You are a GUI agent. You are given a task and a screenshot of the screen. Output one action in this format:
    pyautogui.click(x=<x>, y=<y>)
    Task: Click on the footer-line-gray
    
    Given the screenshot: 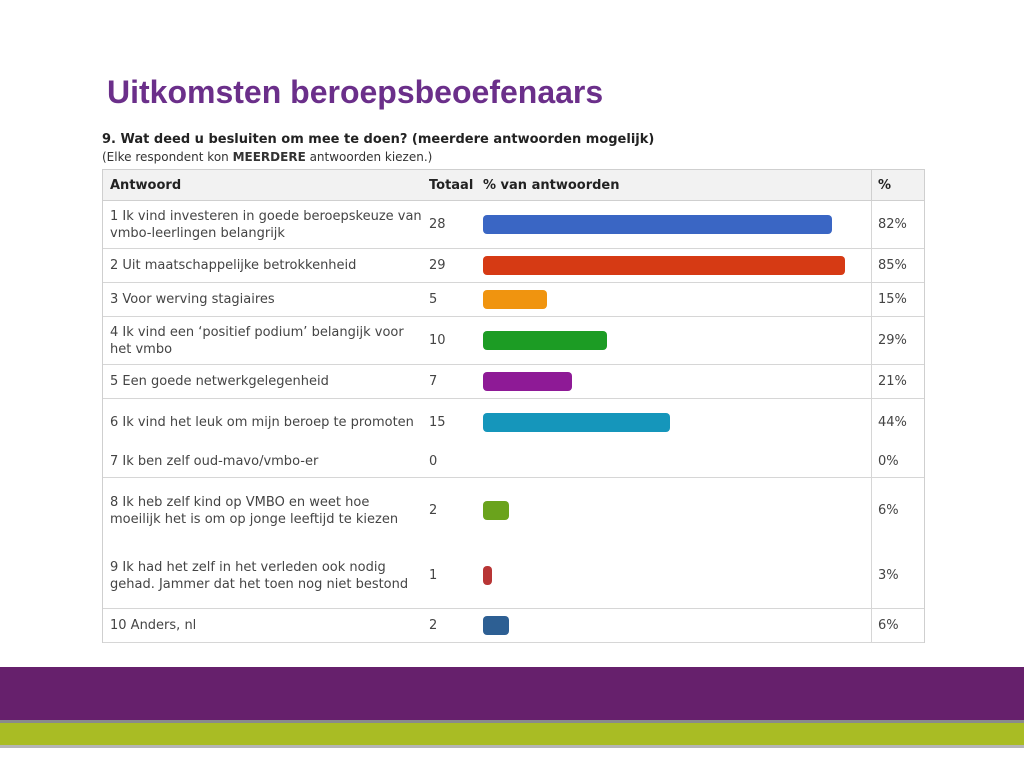 What is the action you would take?
    pyautogui.click(x=512, y=721)
    